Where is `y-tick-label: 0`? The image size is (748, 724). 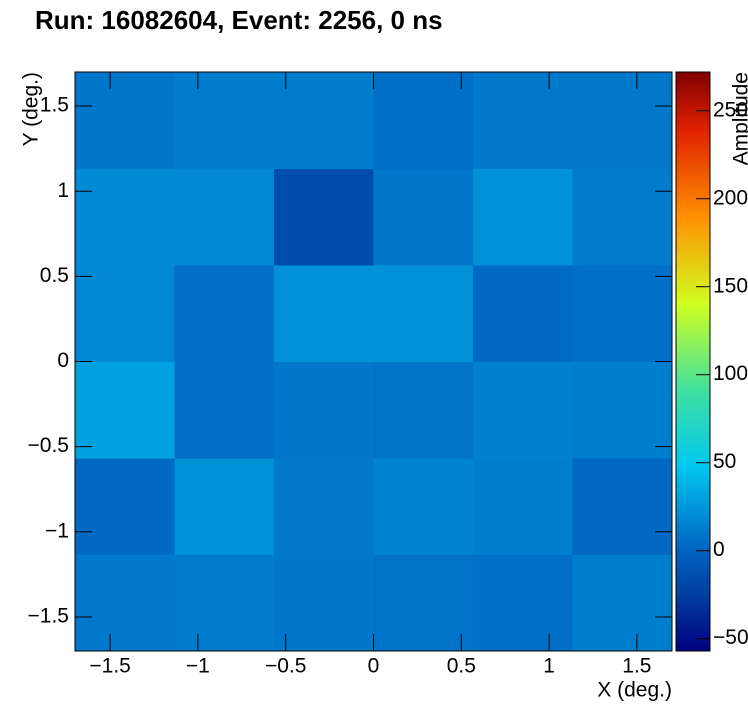 y-tick-label: 0 is located at coordinates (63, 360).